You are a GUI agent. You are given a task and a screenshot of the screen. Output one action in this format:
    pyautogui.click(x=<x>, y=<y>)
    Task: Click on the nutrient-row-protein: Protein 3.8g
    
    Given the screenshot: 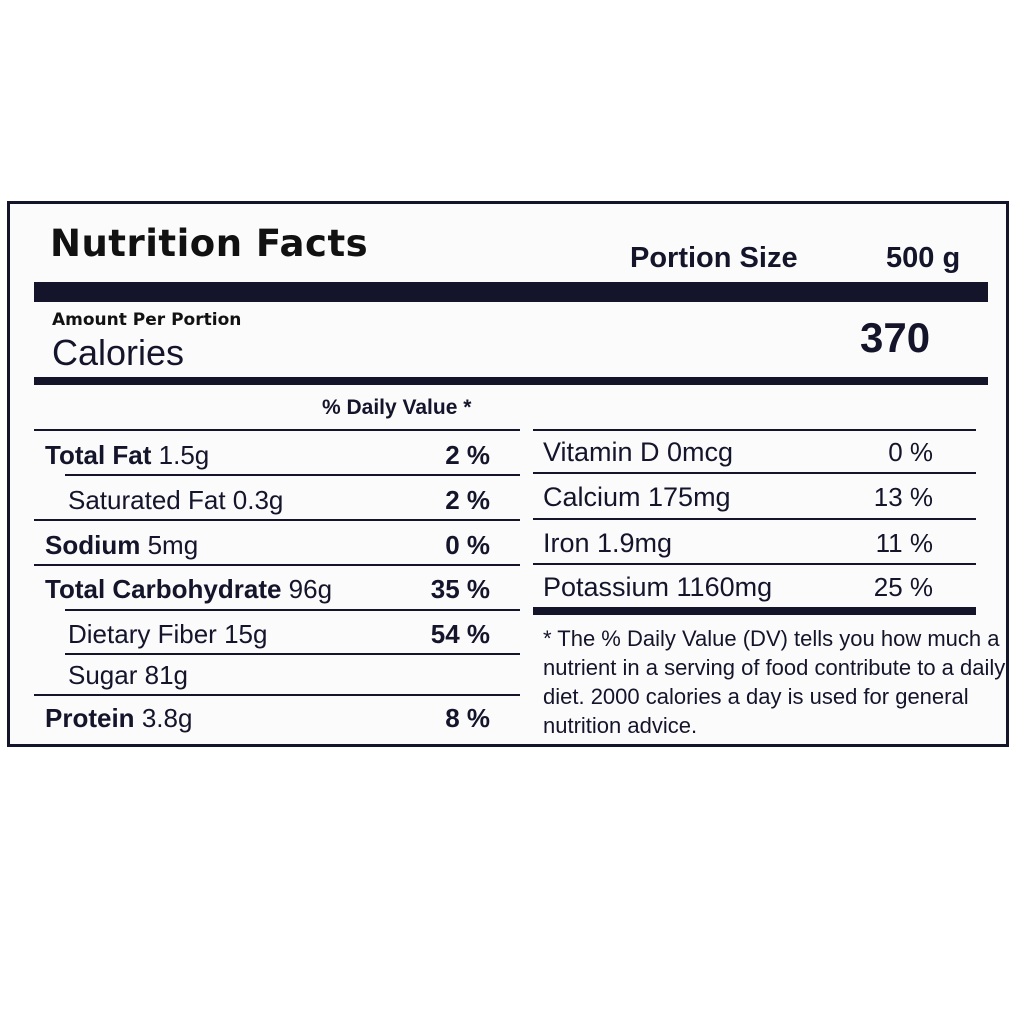 What is the action you would take?
    pyautogui.click(x=118, y=718)
    